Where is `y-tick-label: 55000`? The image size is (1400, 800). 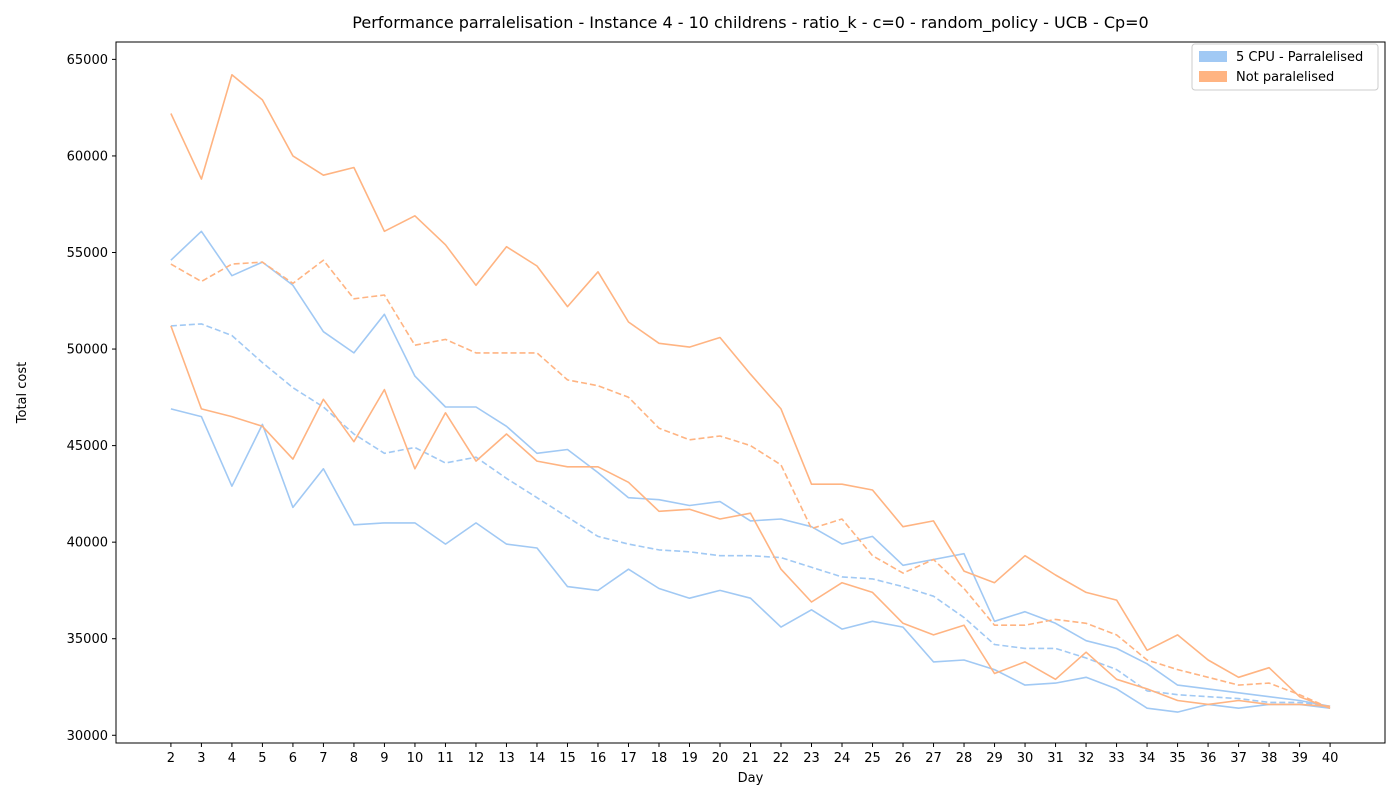 y-tick-label: 55000 is located at coordinates (87, 253).